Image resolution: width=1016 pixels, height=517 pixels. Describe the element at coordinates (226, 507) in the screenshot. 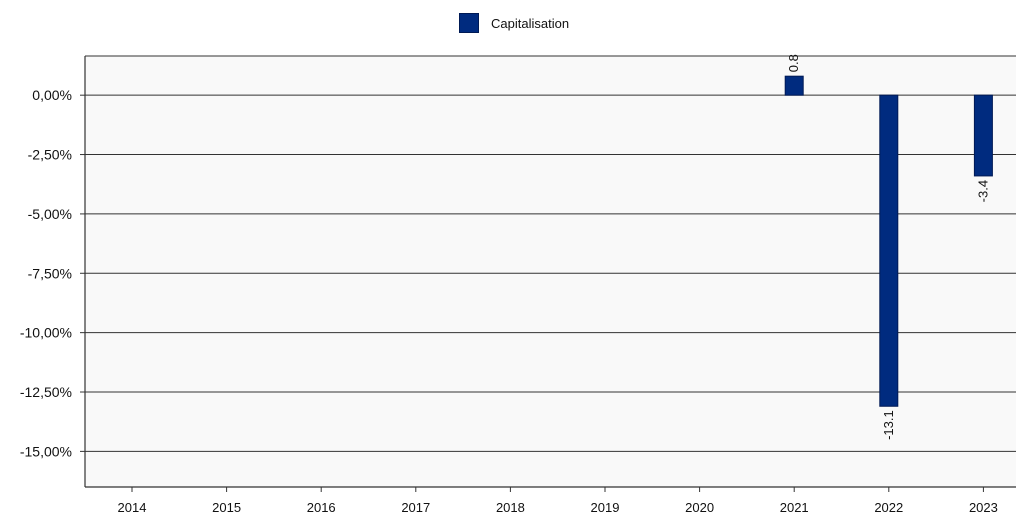

I see `x-tick-label: 2015` at that location.